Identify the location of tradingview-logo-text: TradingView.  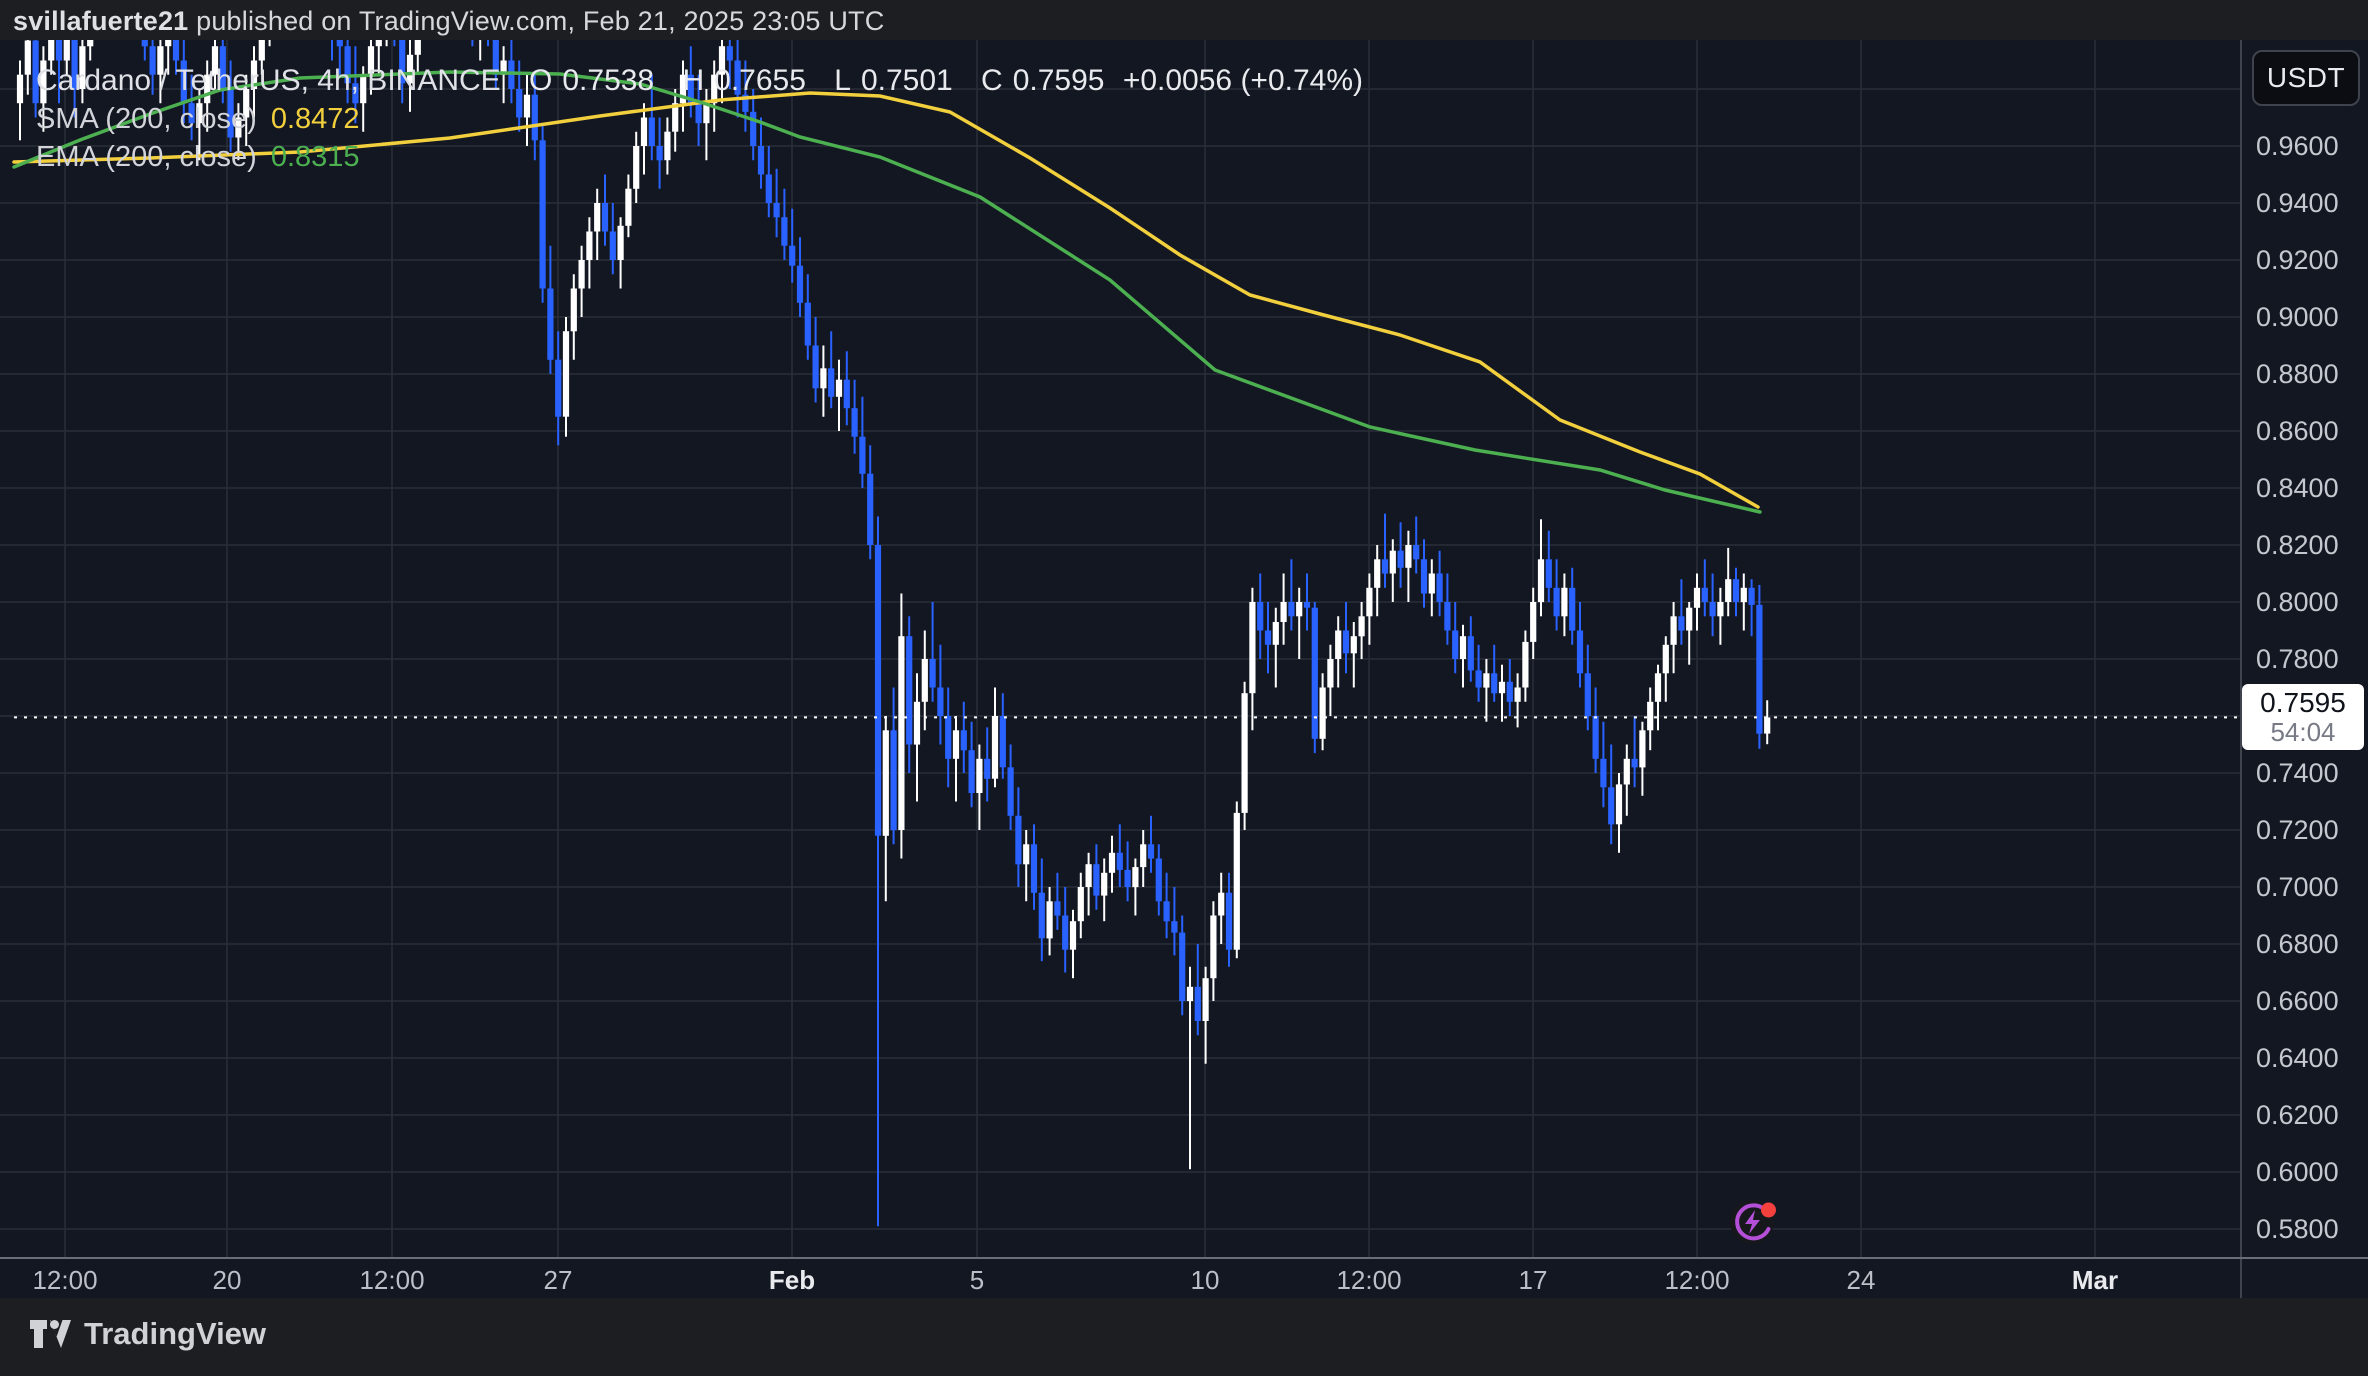
(175, 1333).